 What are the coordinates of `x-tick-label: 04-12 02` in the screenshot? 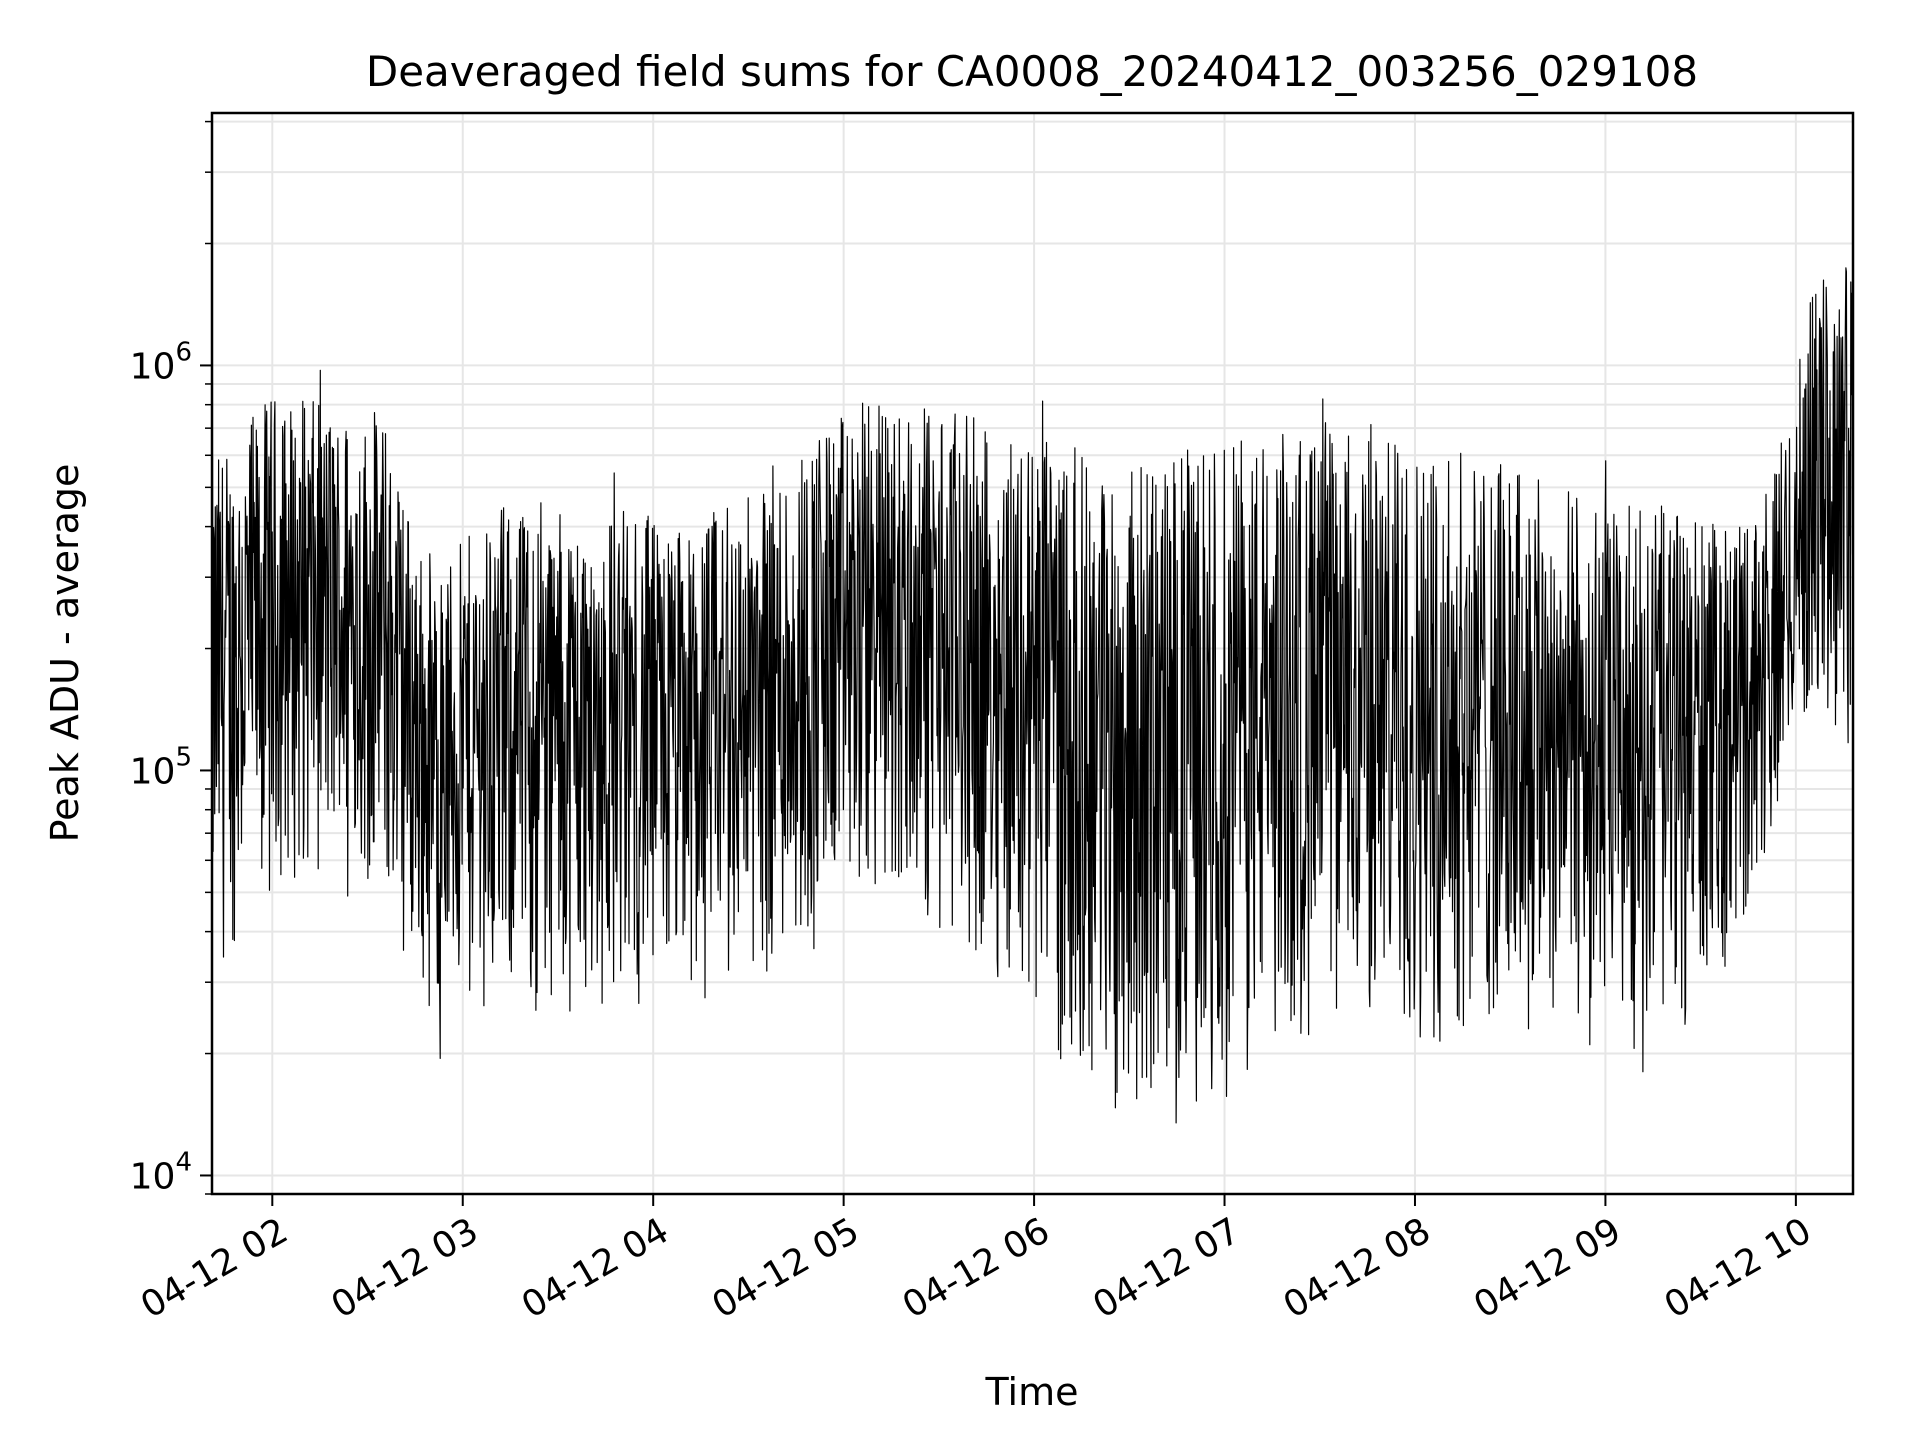 It's located at (214, 1268).